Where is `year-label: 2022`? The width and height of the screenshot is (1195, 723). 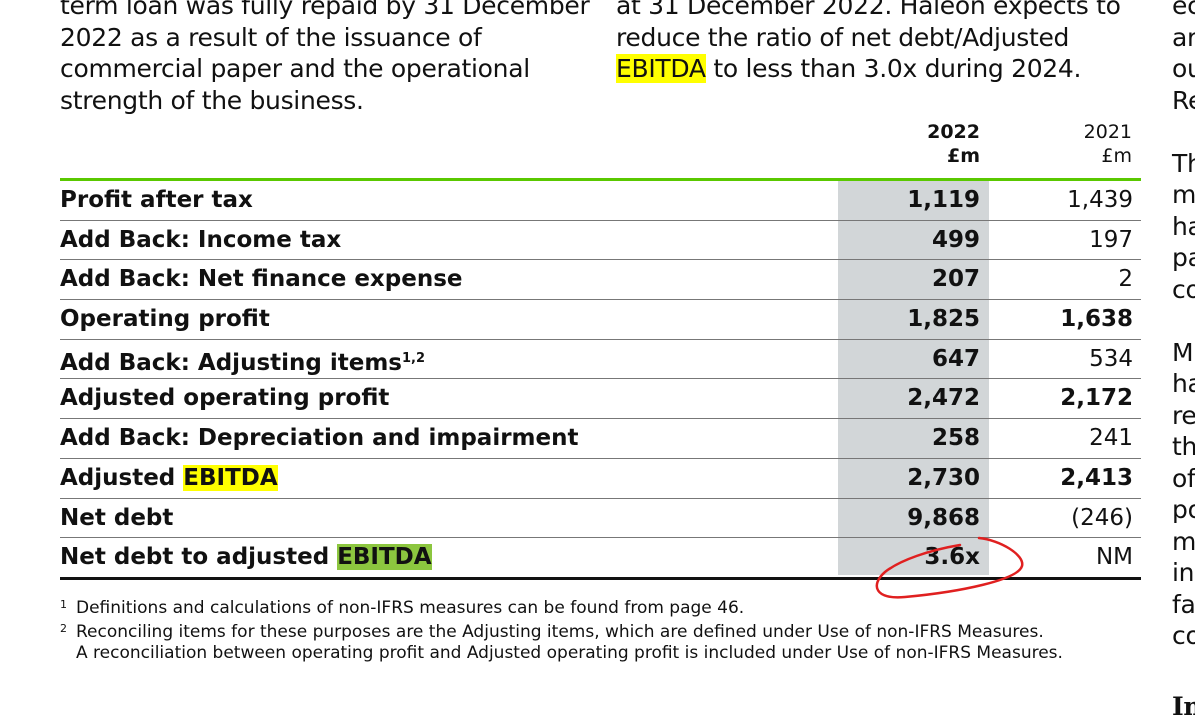 year-label: 2022 is located at coordinates (953, 132).